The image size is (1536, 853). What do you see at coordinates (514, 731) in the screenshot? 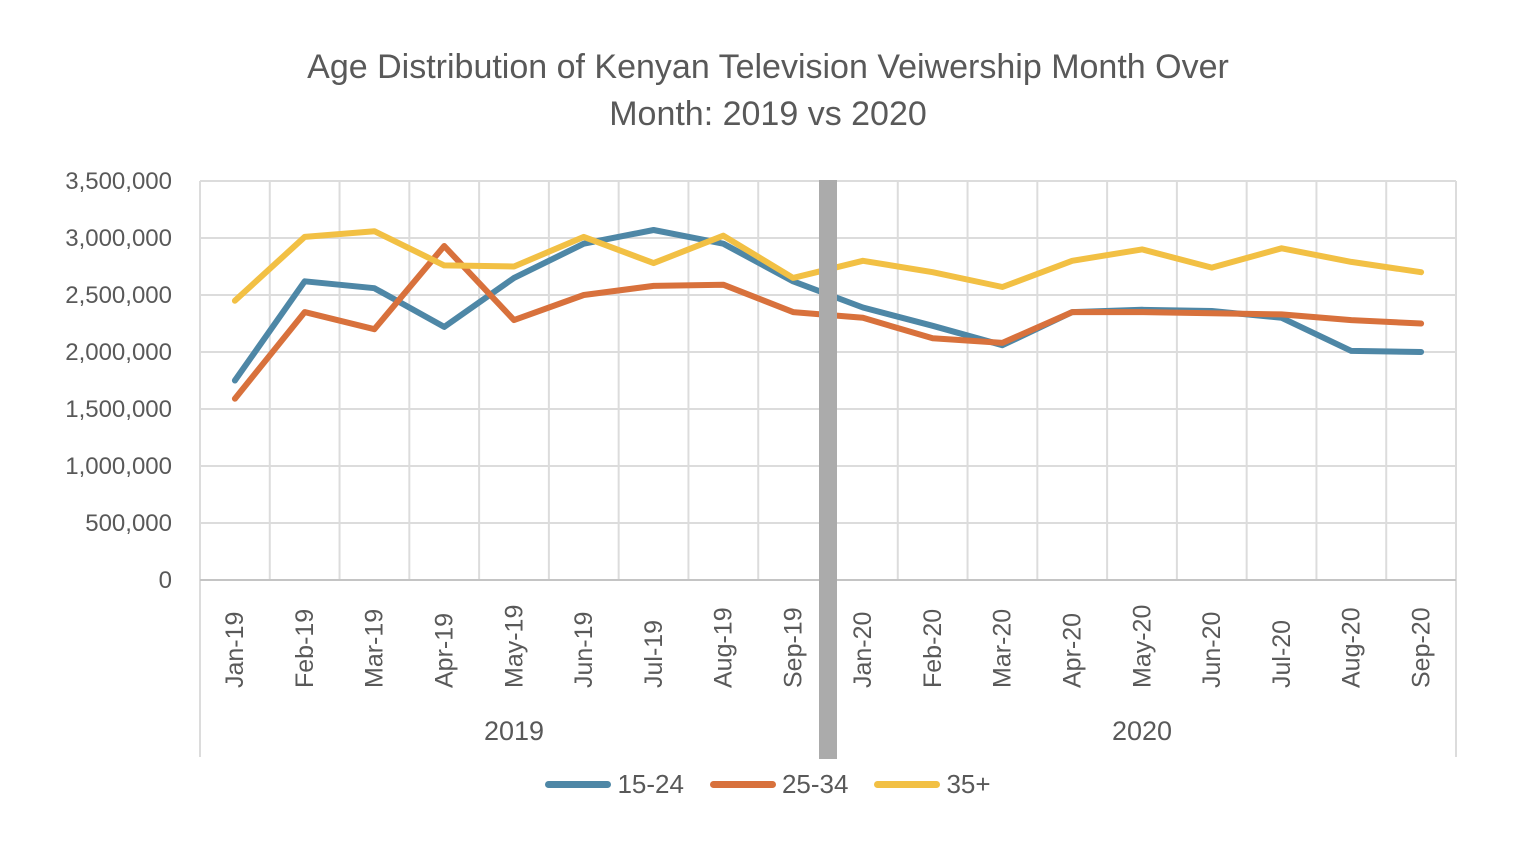
I see `year-group-label: 2019` at bounding box center [514, 731].